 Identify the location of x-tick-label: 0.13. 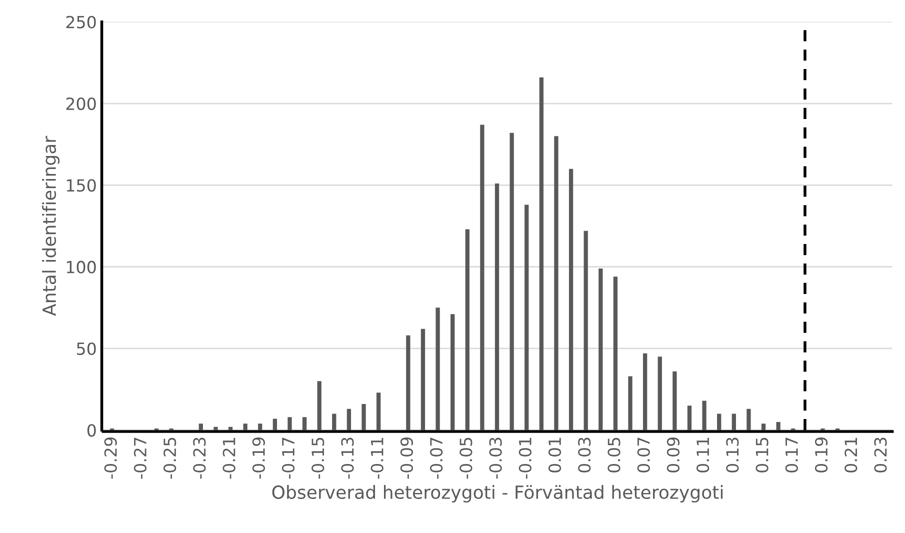
(732, 455).